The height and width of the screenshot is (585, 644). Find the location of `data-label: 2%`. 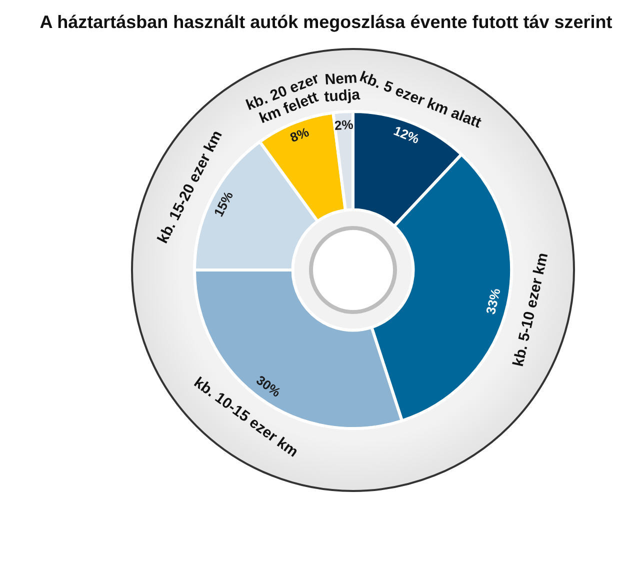

data-label: 2% is located at coordinates (344, 124).